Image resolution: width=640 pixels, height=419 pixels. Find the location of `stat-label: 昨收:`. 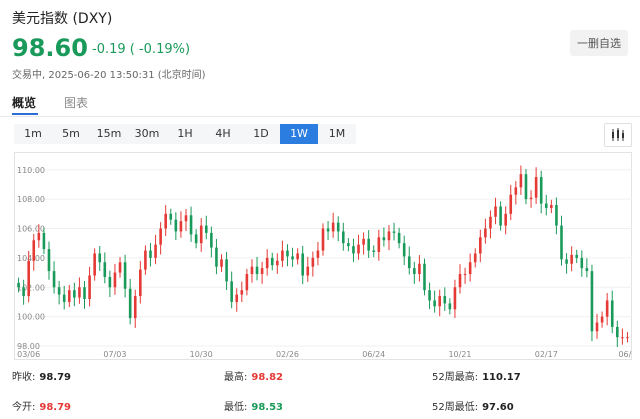

stat-label: 昨收: is located at coordinates (24, 377).